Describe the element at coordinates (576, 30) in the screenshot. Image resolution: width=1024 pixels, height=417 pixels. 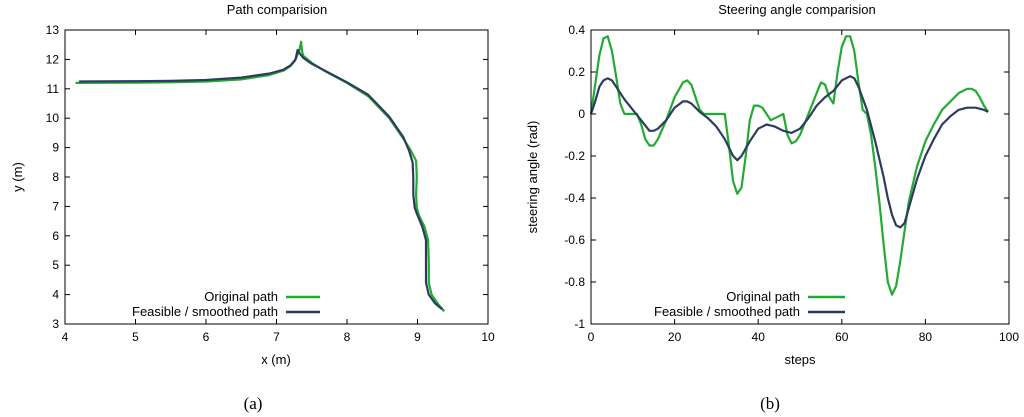
I see `chart-b-ytick-label: 0.4` at that location.